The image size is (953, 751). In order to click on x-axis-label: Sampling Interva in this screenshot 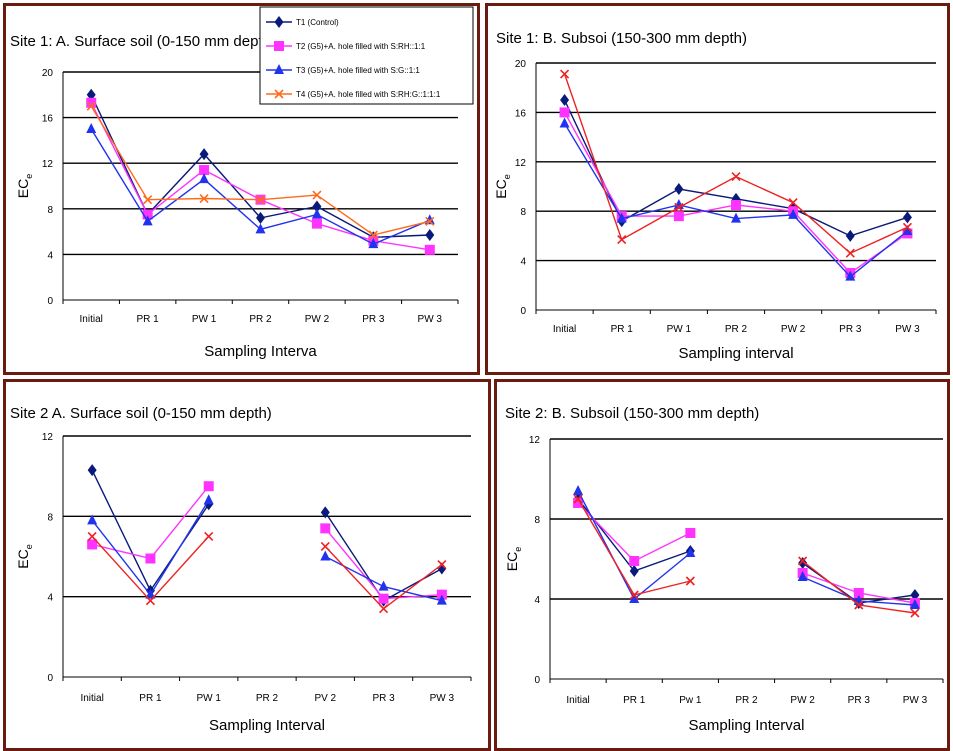, I will do `click(260, 351)`.